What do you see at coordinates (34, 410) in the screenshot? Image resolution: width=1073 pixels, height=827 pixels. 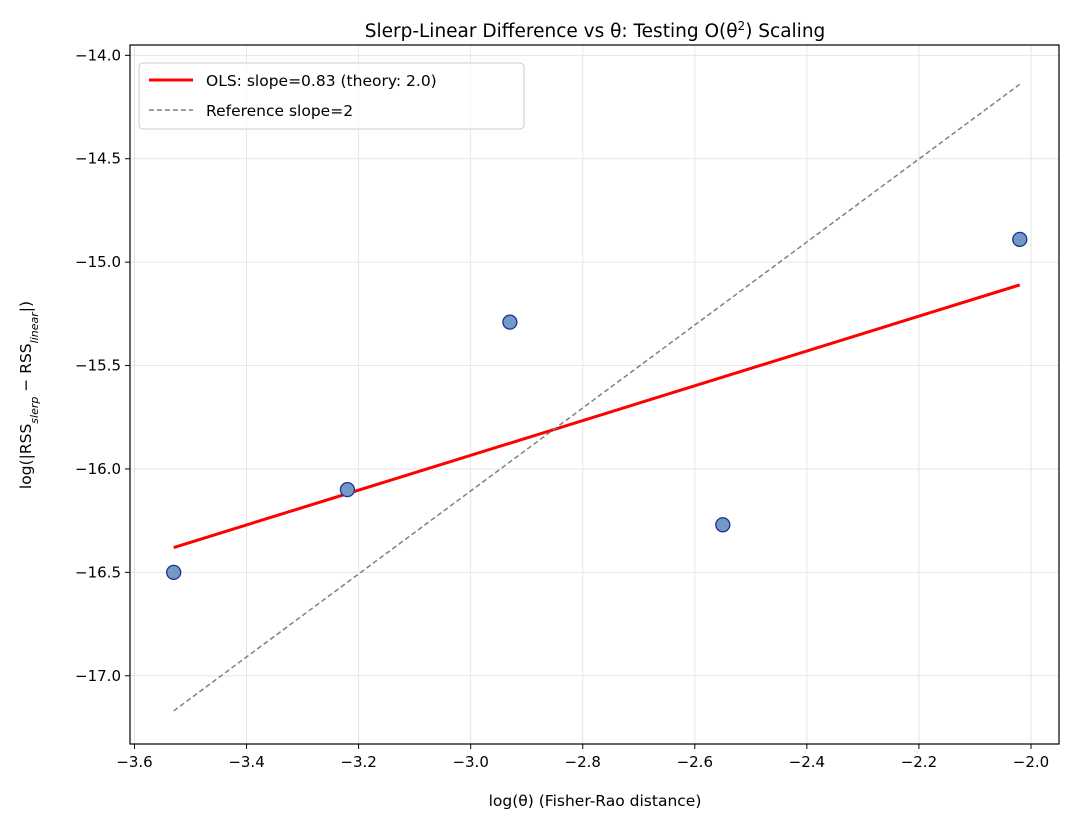 I see `ylabel-subscript: slerp` at bounding box center [34, 410].